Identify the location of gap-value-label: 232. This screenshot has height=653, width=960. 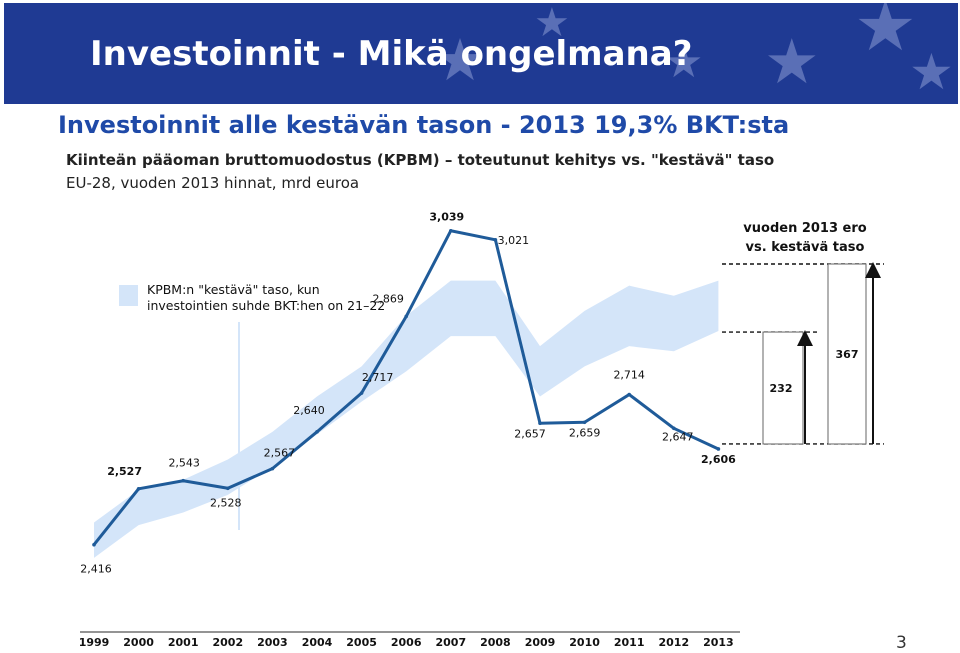
(781, 388).